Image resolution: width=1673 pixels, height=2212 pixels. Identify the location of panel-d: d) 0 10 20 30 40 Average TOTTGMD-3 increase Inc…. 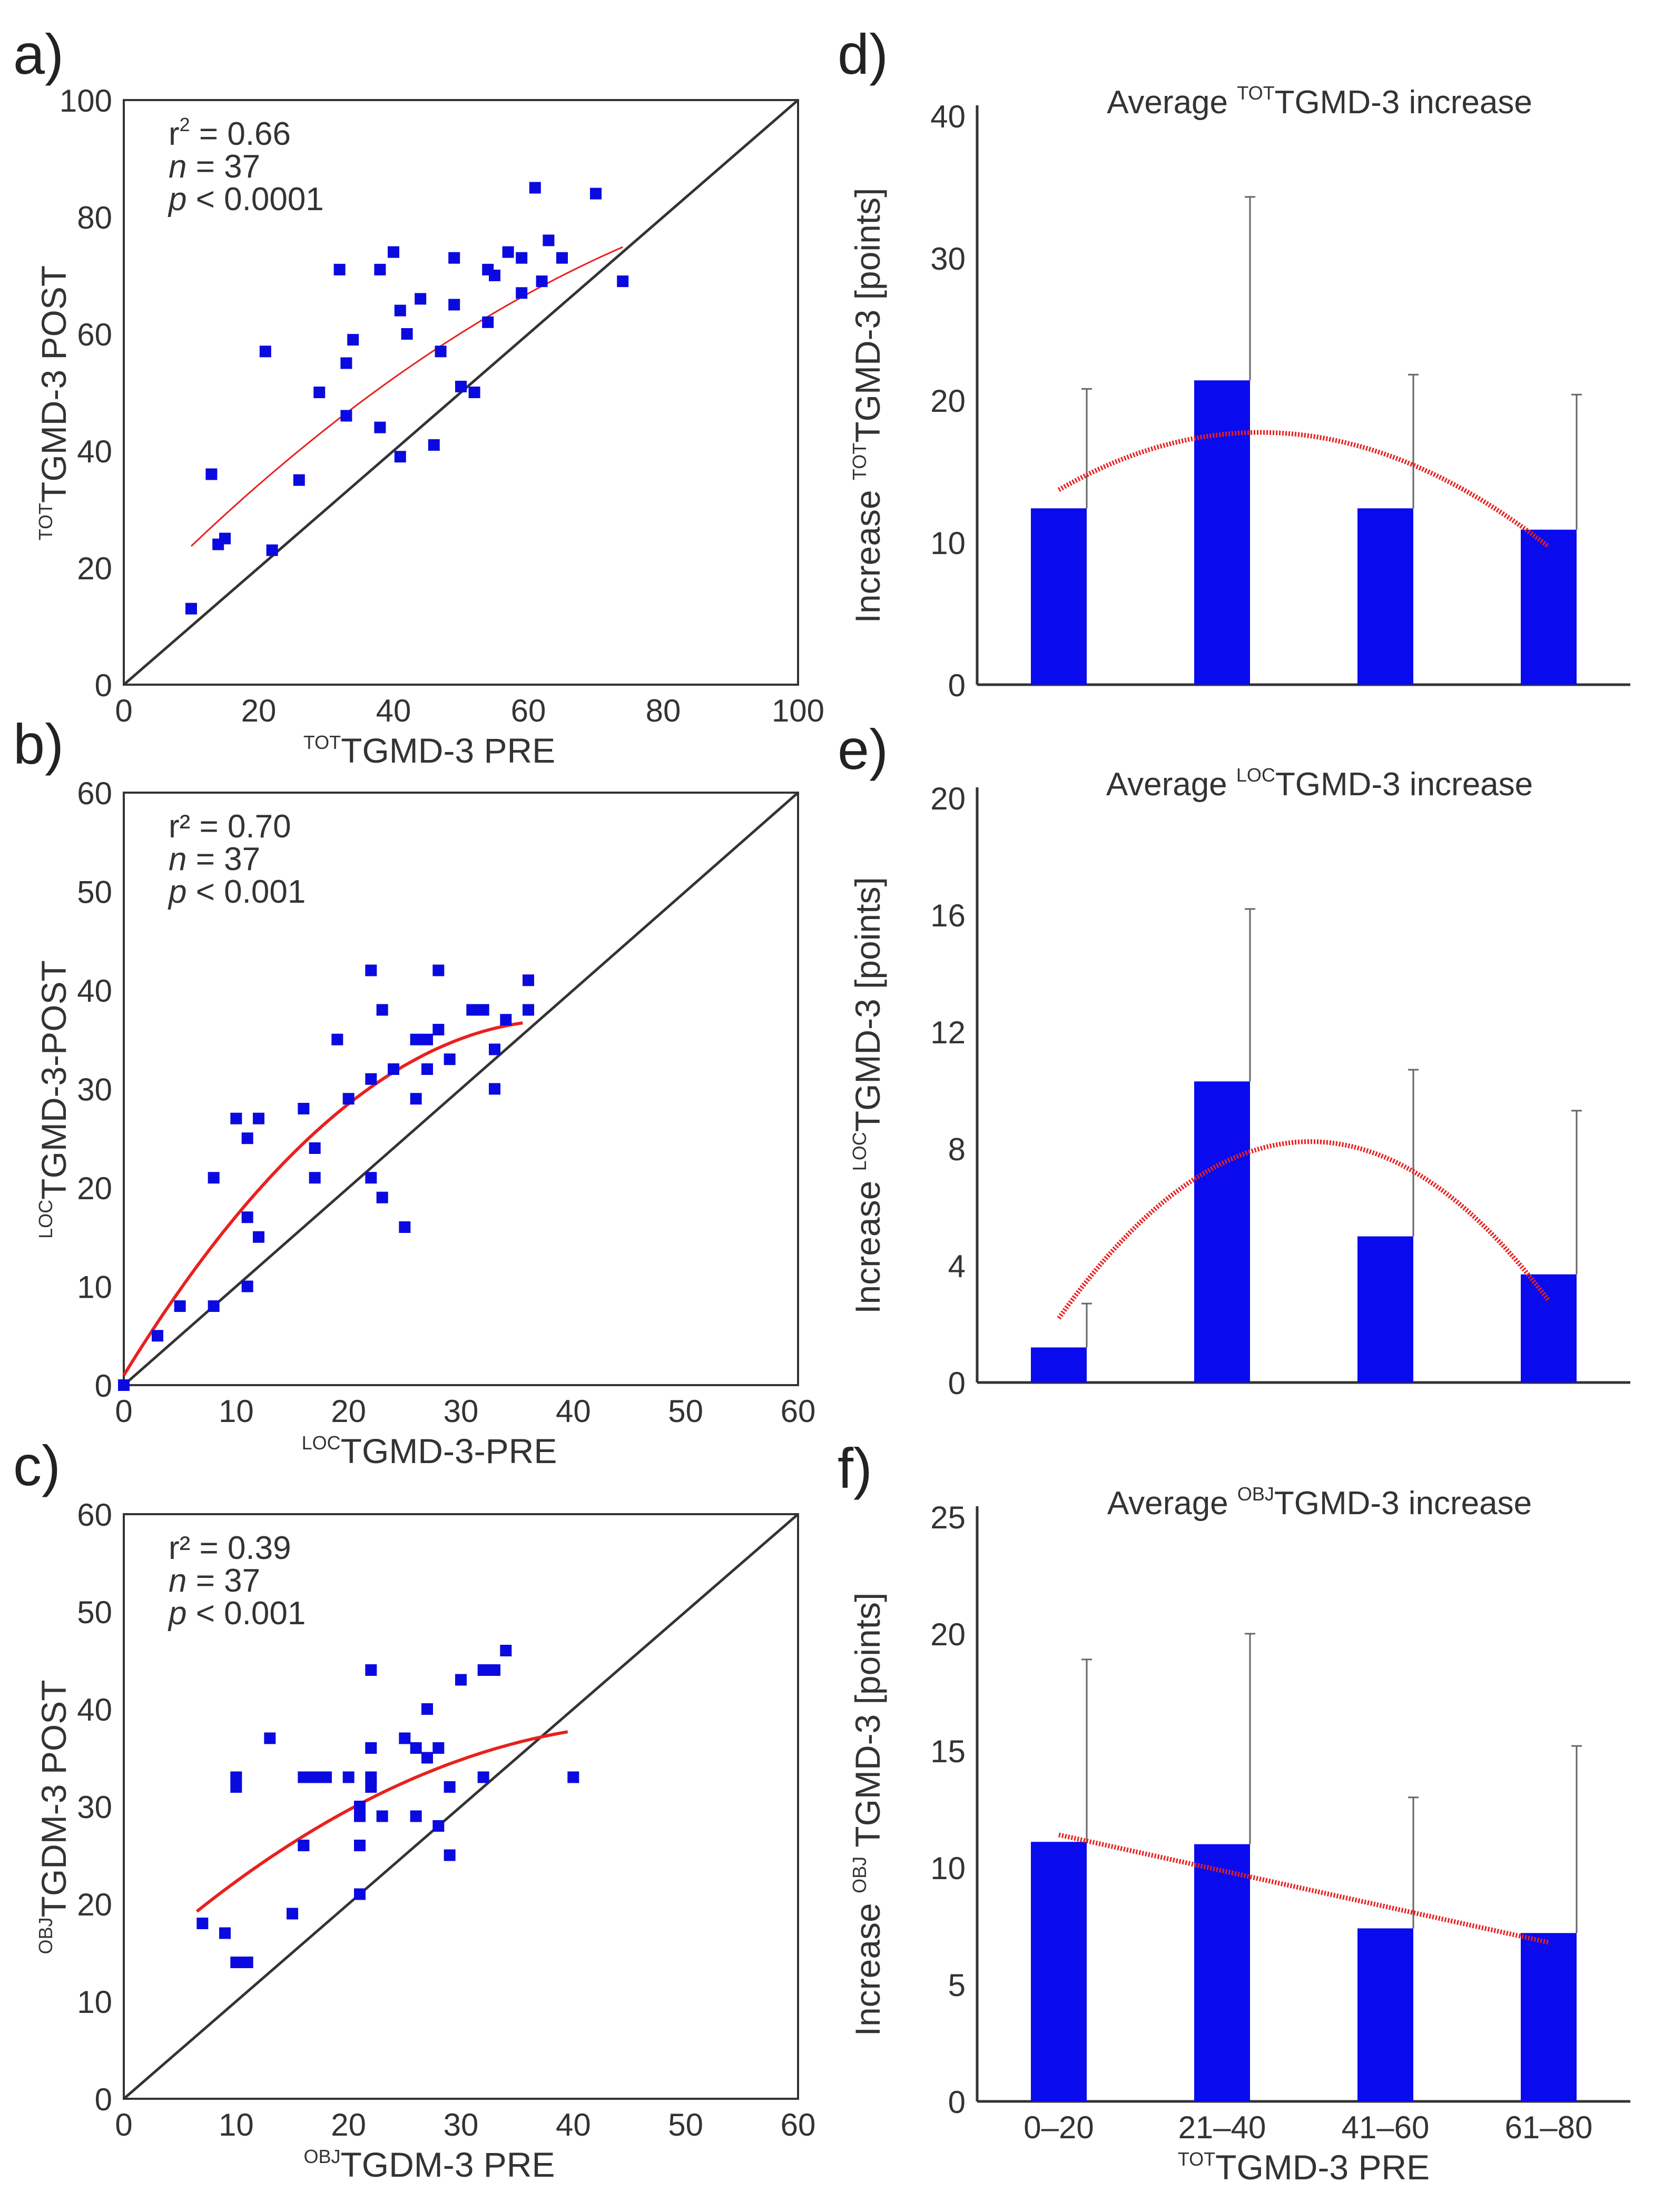
(1234, 362).